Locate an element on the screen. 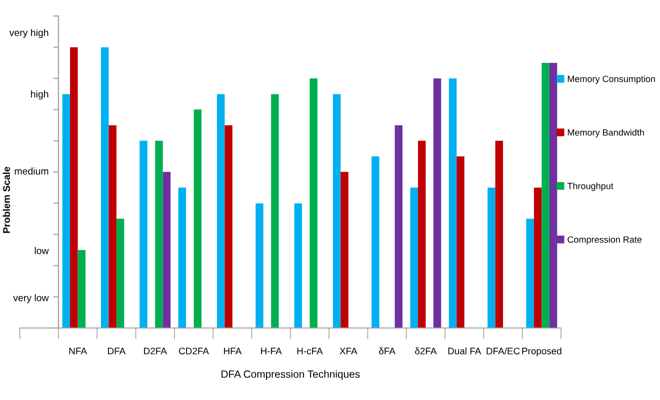 This screenshot has width=660, height=400. annotation: high is located at coordinates (39, 95).